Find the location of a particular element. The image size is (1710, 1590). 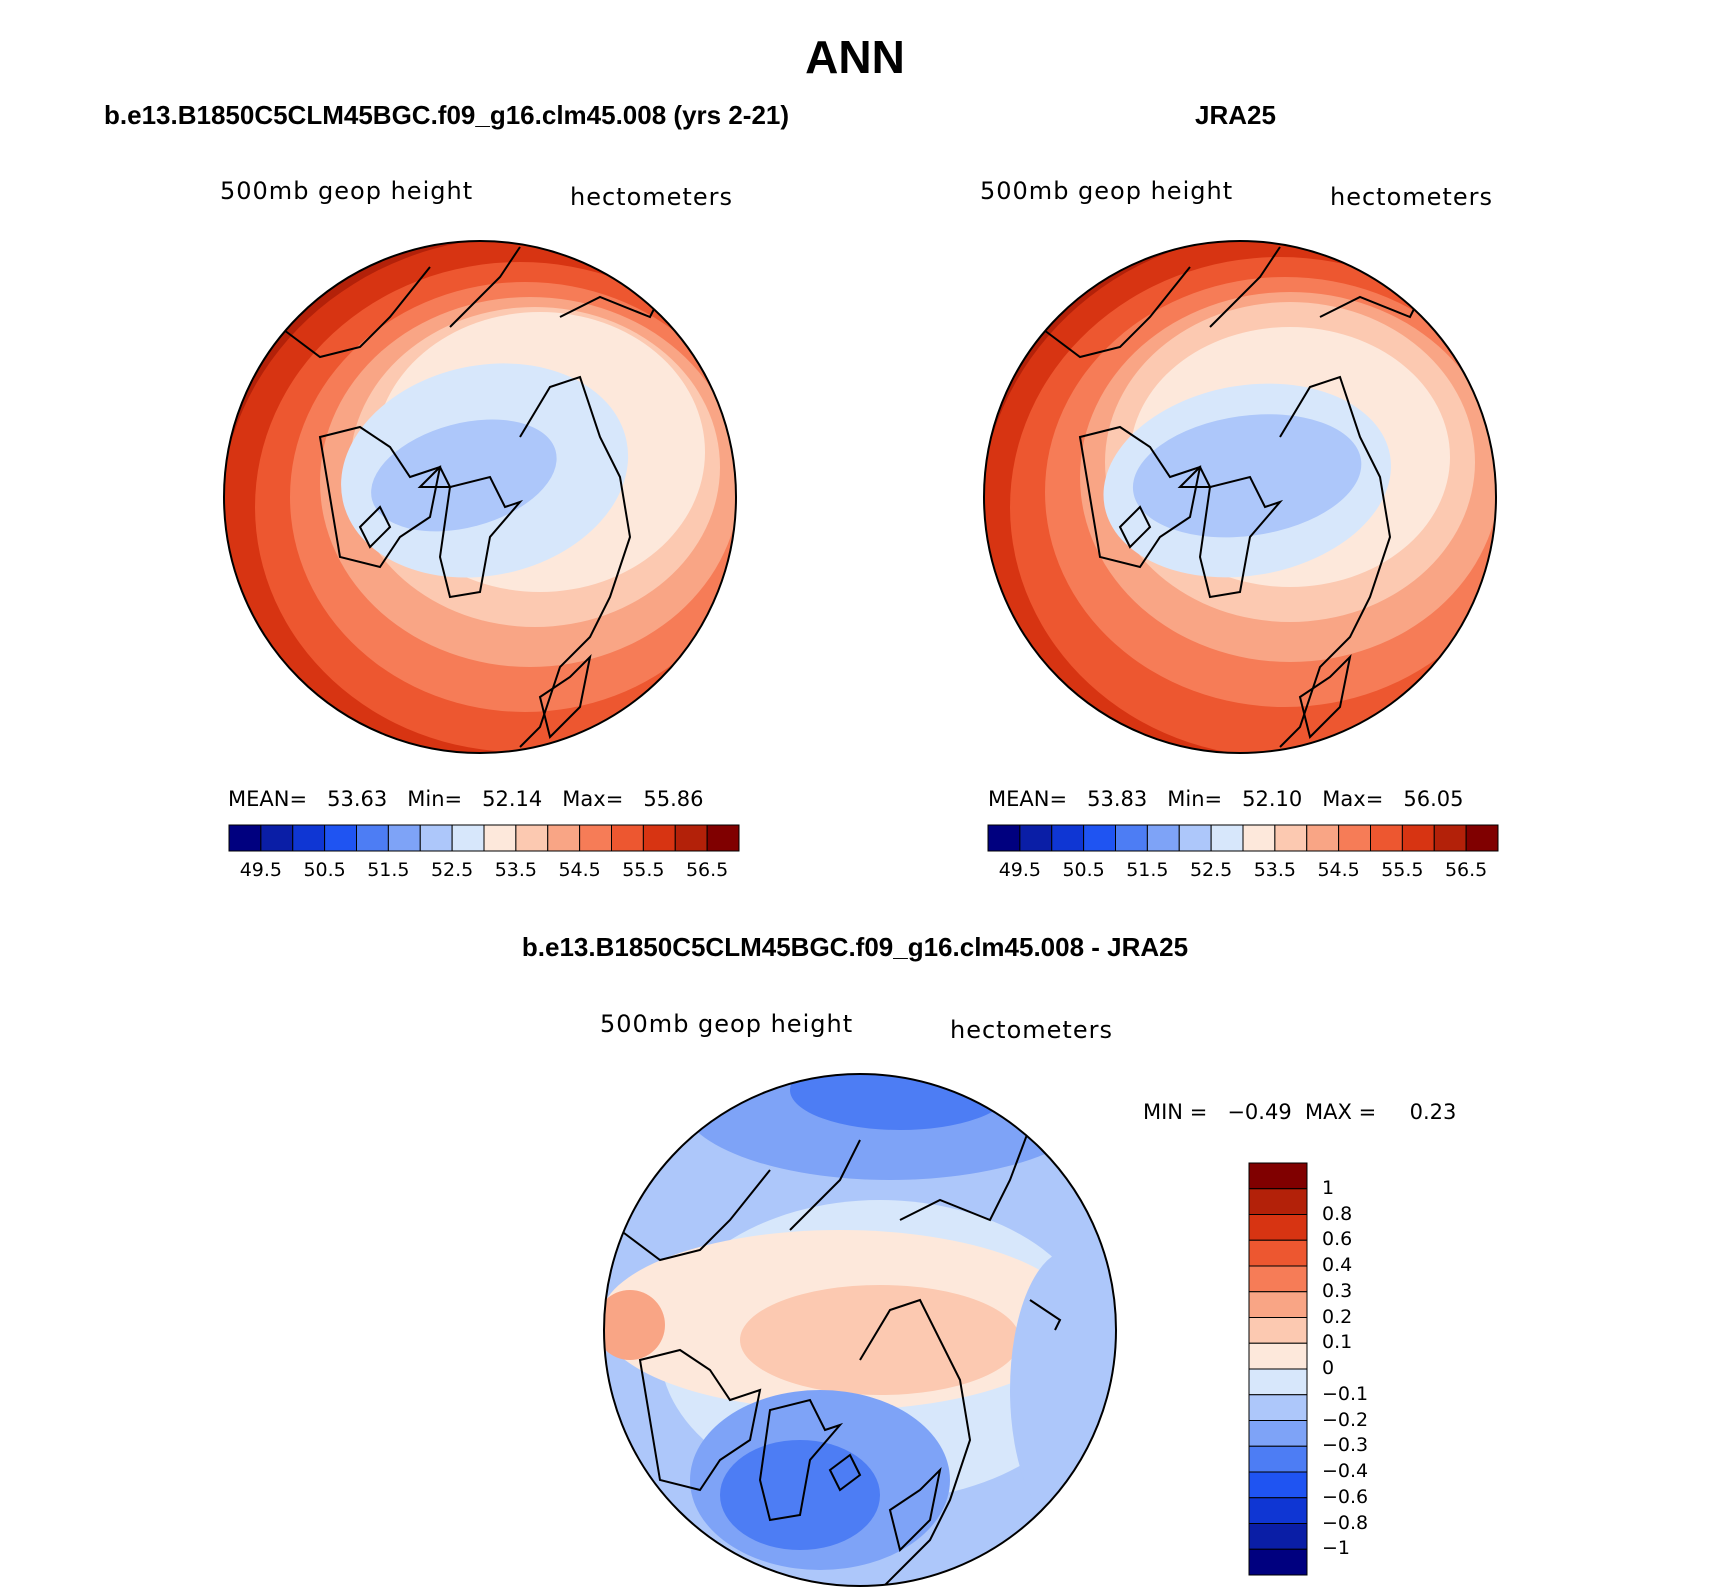

colorbar-tick-label: −0.1 is located at coordinates (1345, 1393).